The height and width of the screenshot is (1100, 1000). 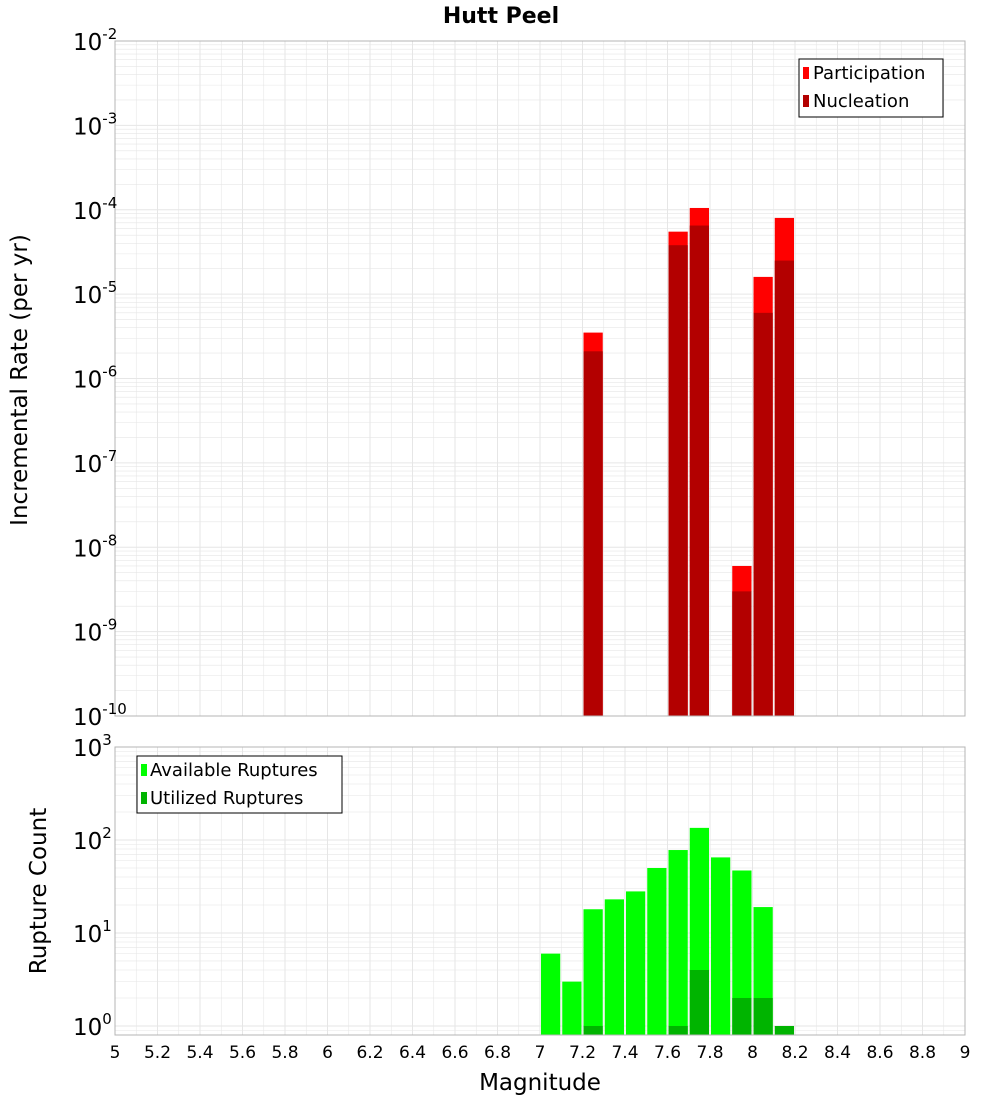 What do you see at coordinates (95, 546) in the screenshot?
I see `top-y-tick-label: 10⁻⁸` at bounding box center [95, 546].